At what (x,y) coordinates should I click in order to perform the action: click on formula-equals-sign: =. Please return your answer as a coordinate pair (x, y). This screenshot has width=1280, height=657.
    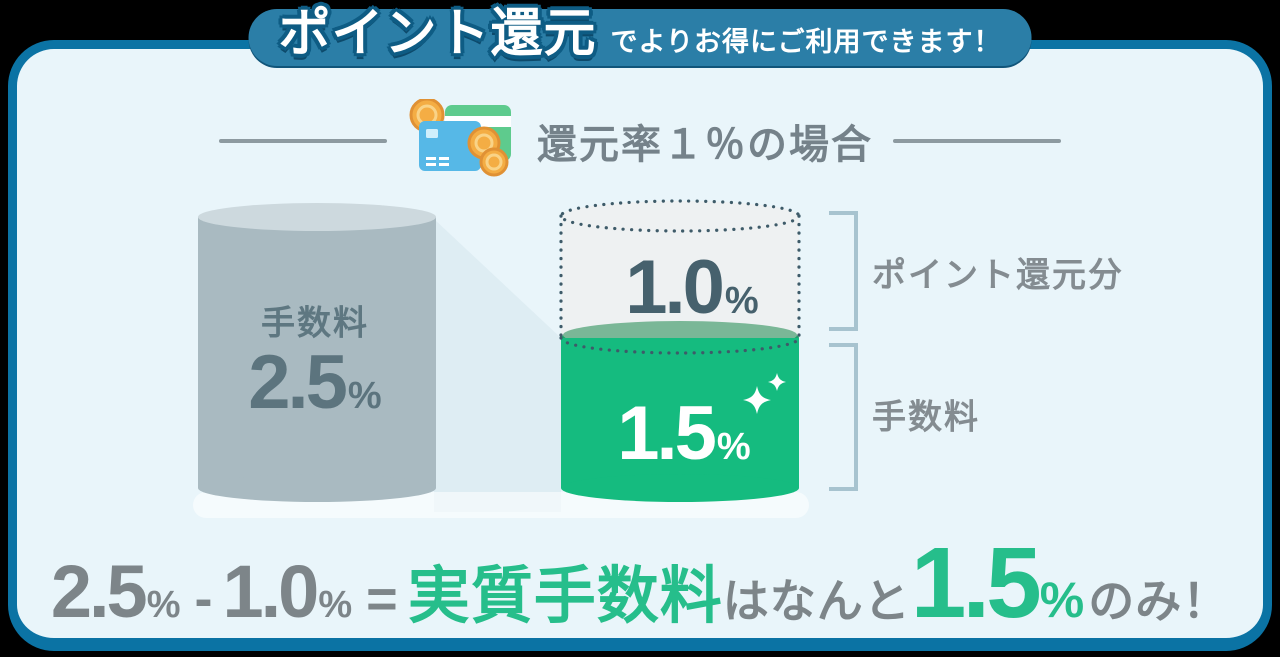
    Looking at the image, I should click on (382, 599).